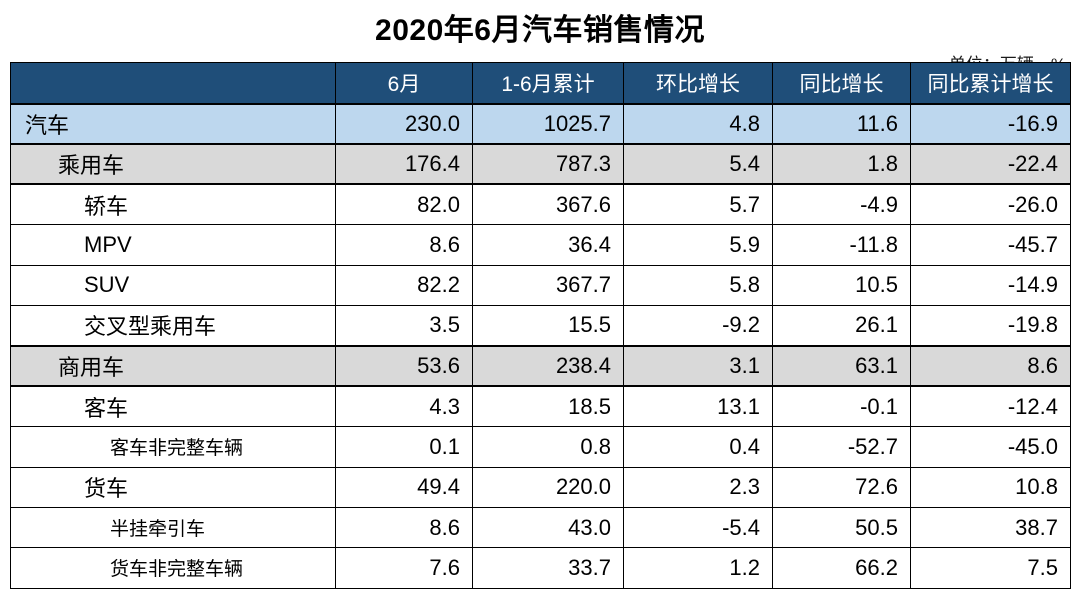 Image resolution: width=1080 pixels, height=594 pixels. I want to click on value-cell: 0.4, so click(698, 447).